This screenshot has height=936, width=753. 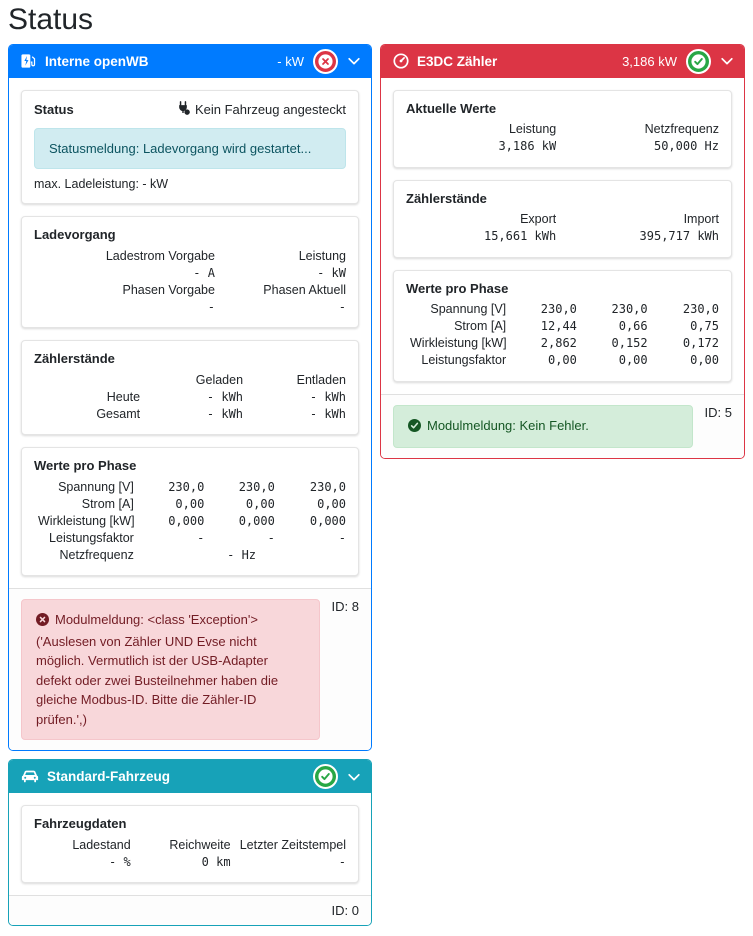 What do you see at coordinates (190, 910) in the screenshot?
I see `card-footer-vehicle: ID: 0` at bounding box center [190, 910].